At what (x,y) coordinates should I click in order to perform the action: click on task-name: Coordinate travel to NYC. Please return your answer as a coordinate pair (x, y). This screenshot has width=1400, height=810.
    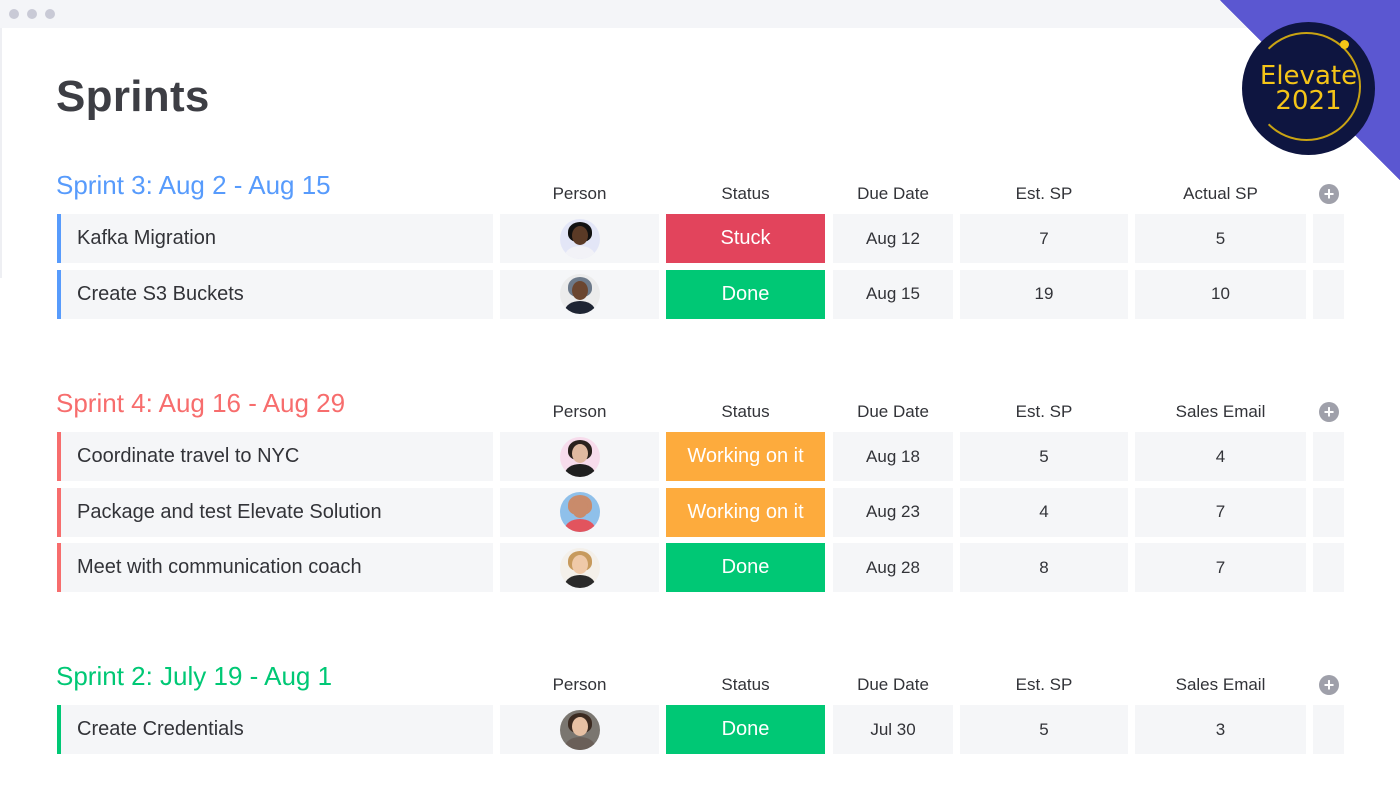
    Looking at the image, I should click on (188, 456).